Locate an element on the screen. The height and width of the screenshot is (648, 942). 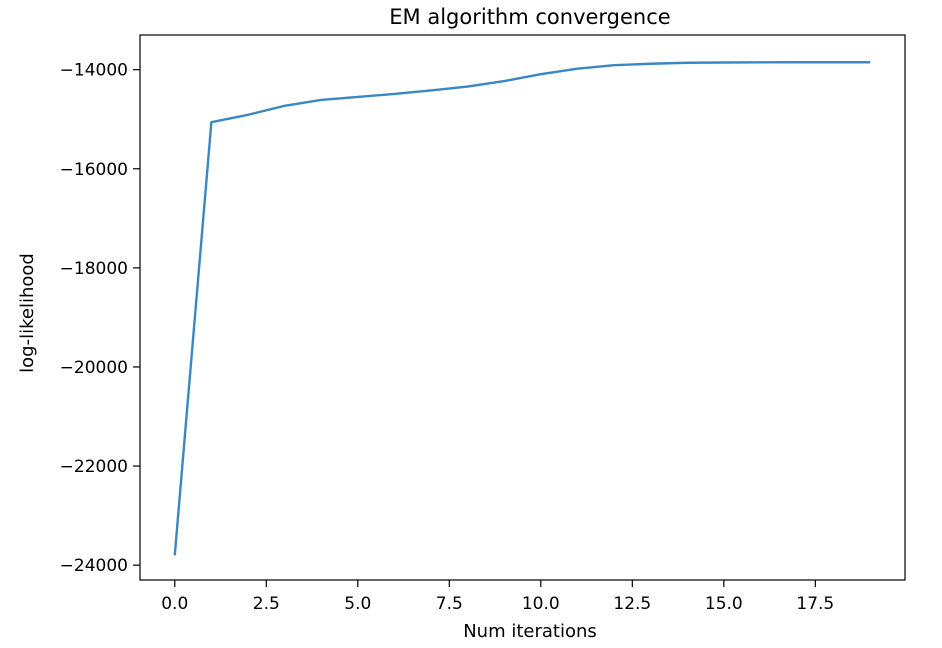
y-tick-label: −22000 is located at coordinates (94, 467).